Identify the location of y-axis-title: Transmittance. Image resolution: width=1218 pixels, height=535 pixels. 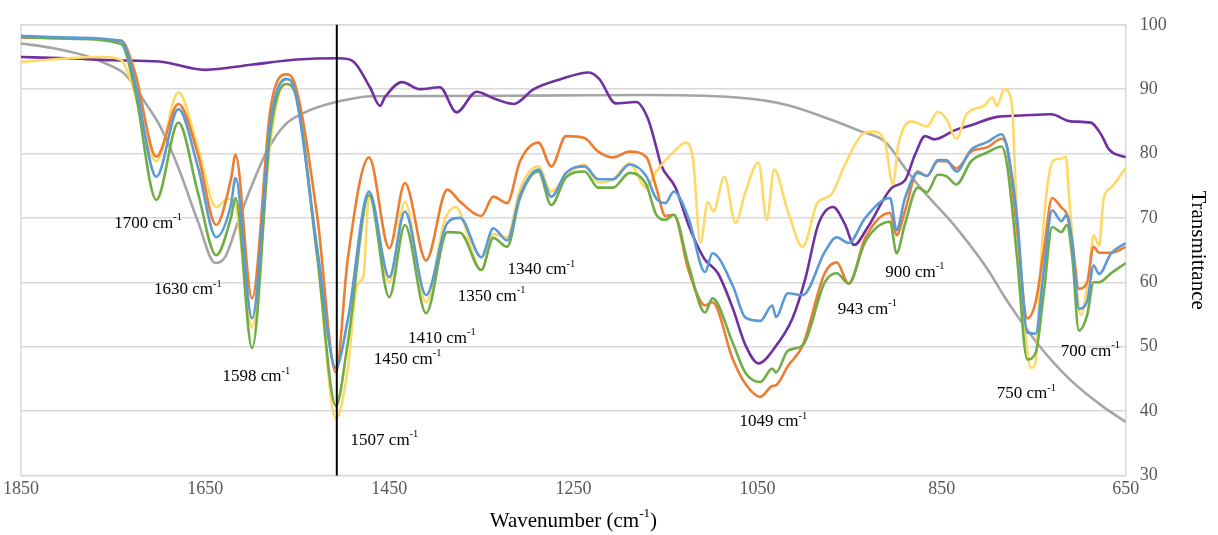
(1198, 250).